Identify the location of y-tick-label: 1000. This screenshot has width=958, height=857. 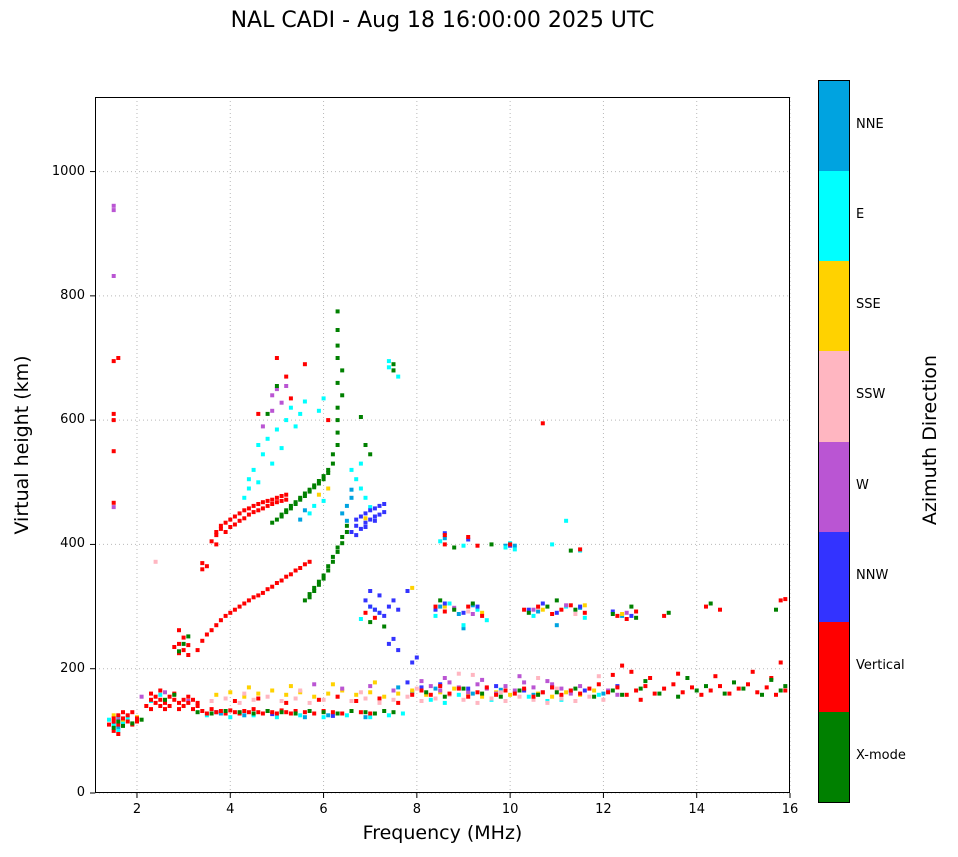
(68, 171).